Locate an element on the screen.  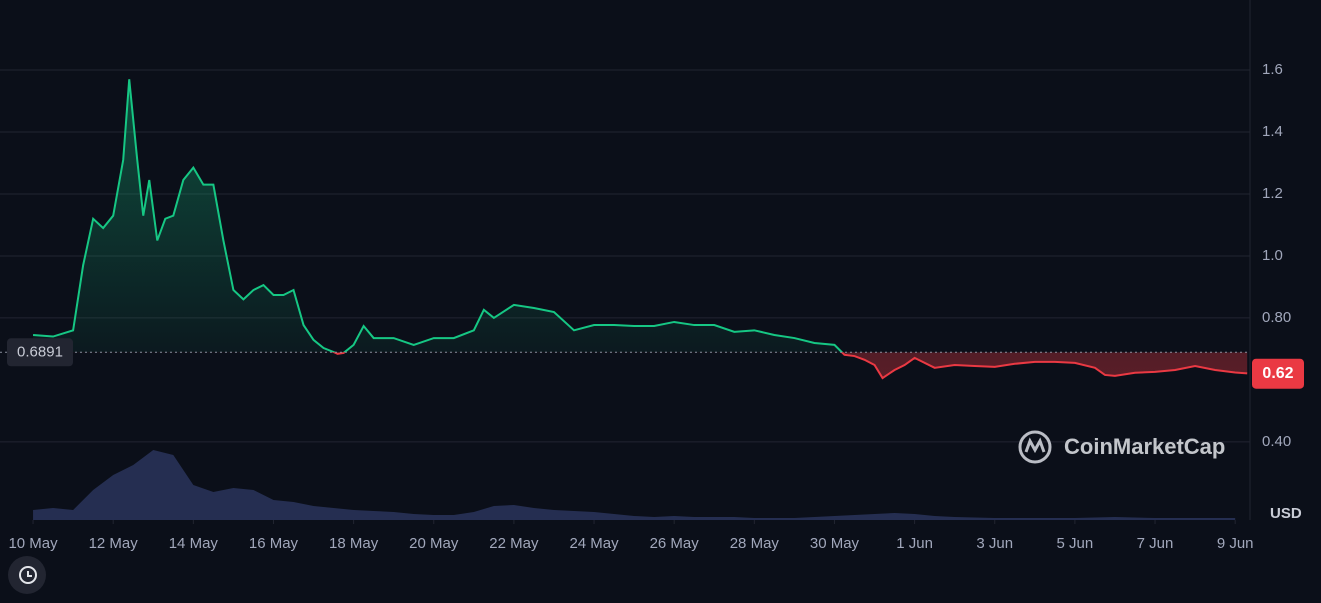
current-price-label: 0.62 is located at coordinates (1277, 373).